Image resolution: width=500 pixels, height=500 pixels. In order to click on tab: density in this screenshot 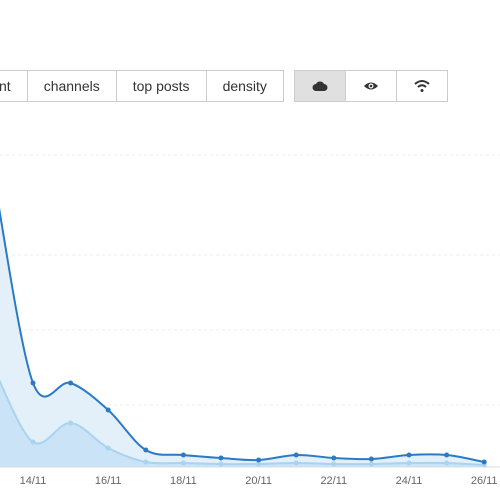, I will do `click(244, 86)`.